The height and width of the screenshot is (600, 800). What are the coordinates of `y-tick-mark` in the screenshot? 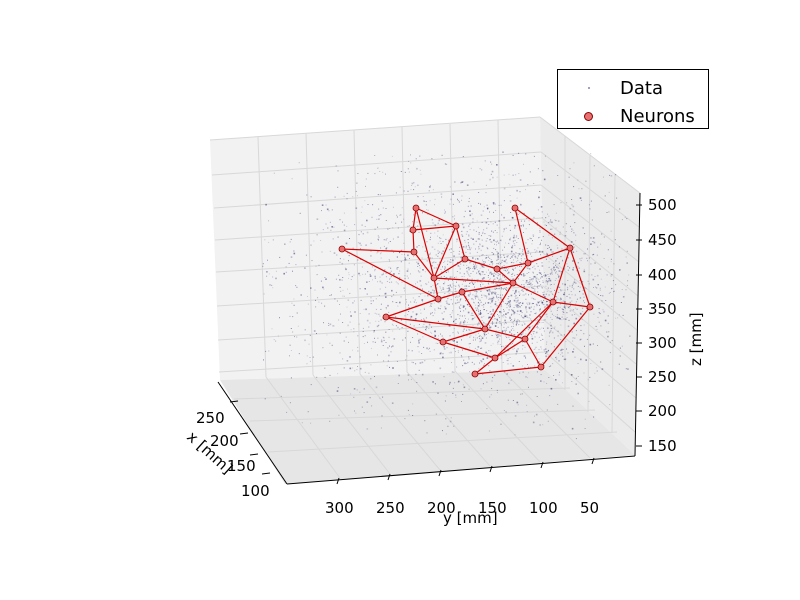 It's located at (491, 469).